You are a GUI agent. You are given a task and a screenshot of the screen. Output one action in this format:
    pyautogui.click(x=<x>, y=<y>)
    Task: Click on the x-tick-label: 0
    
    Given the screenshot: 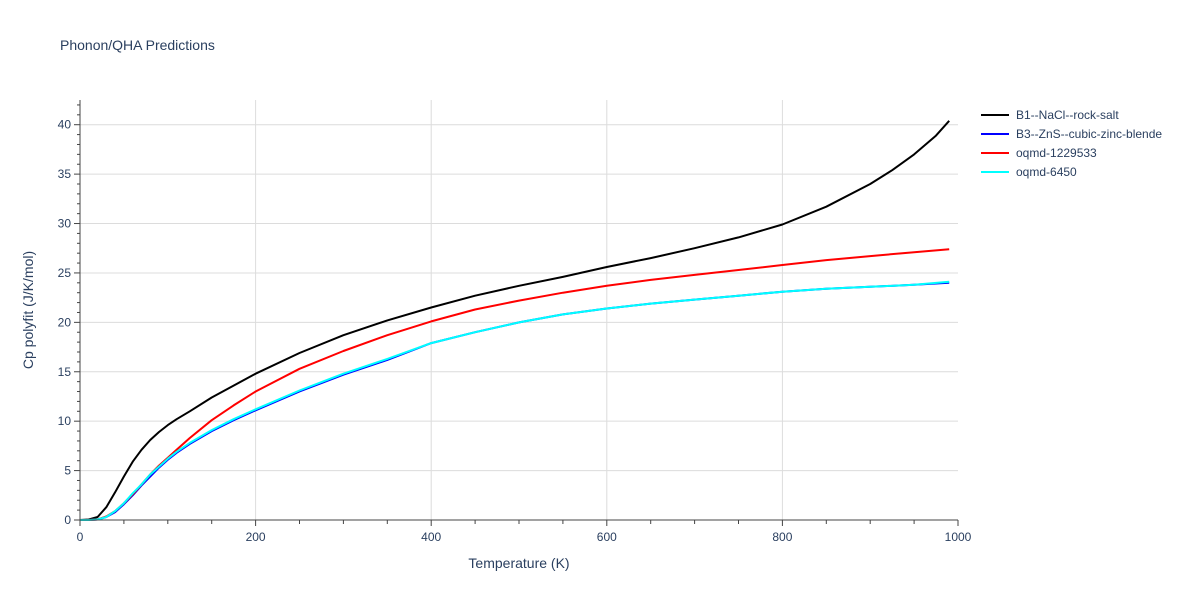 What is the action you would take?
    pyautogui.click(x=80, y=537)
    